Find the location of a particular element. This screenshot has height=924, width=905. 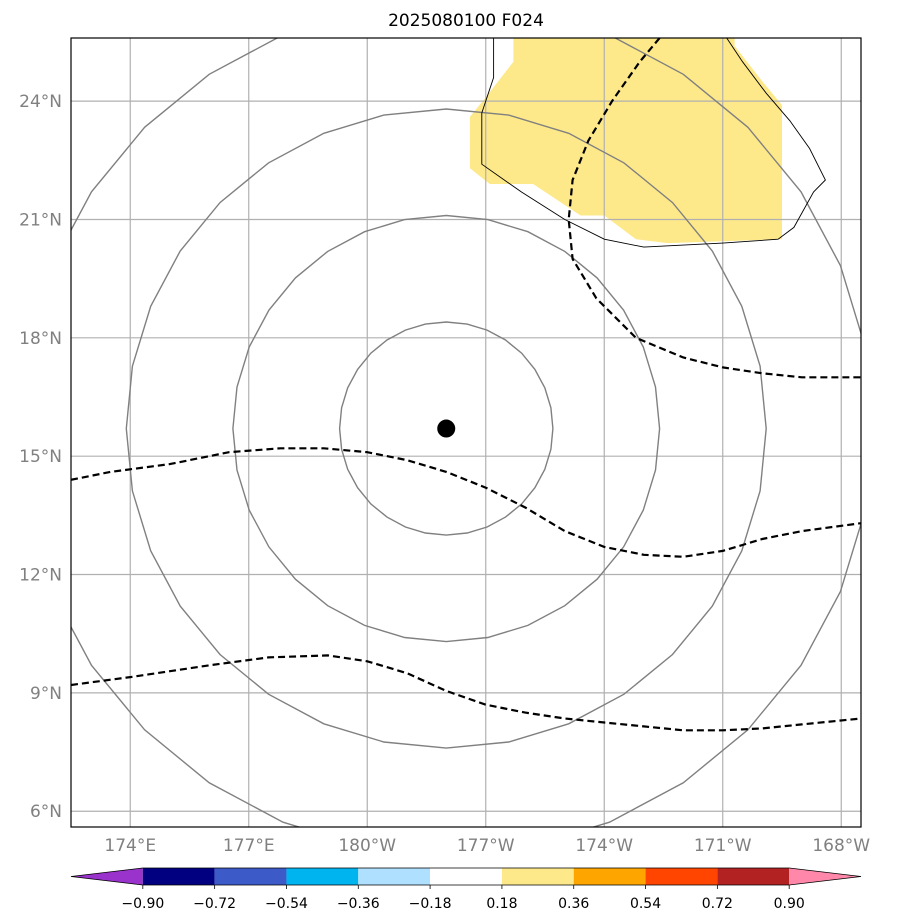

lat-tick-label: 15°N is located at coordinates (40, 457).